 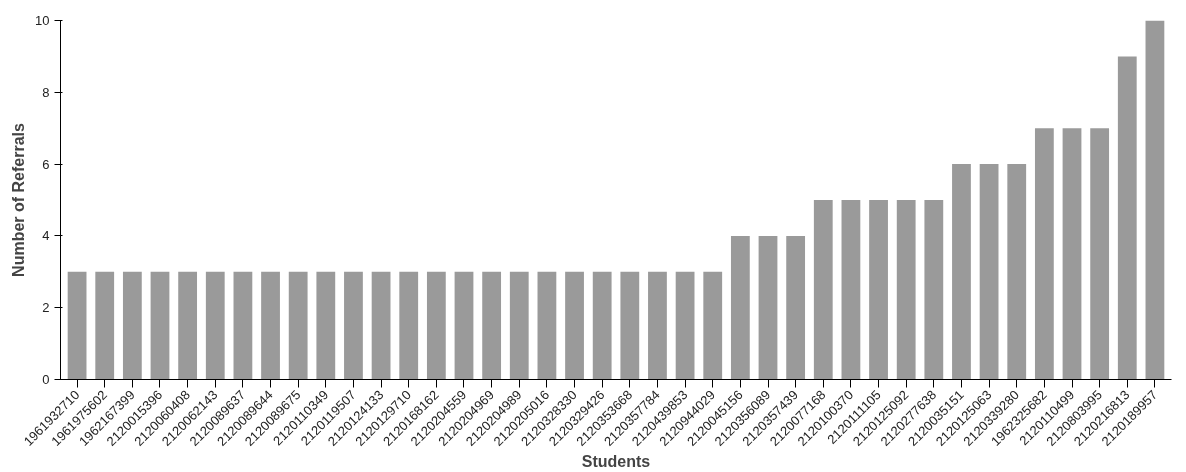 What do you see at coordinates (46, 164) in the screenshot?
I see `y-tick-label: 6` at bounding box center [46, 164].